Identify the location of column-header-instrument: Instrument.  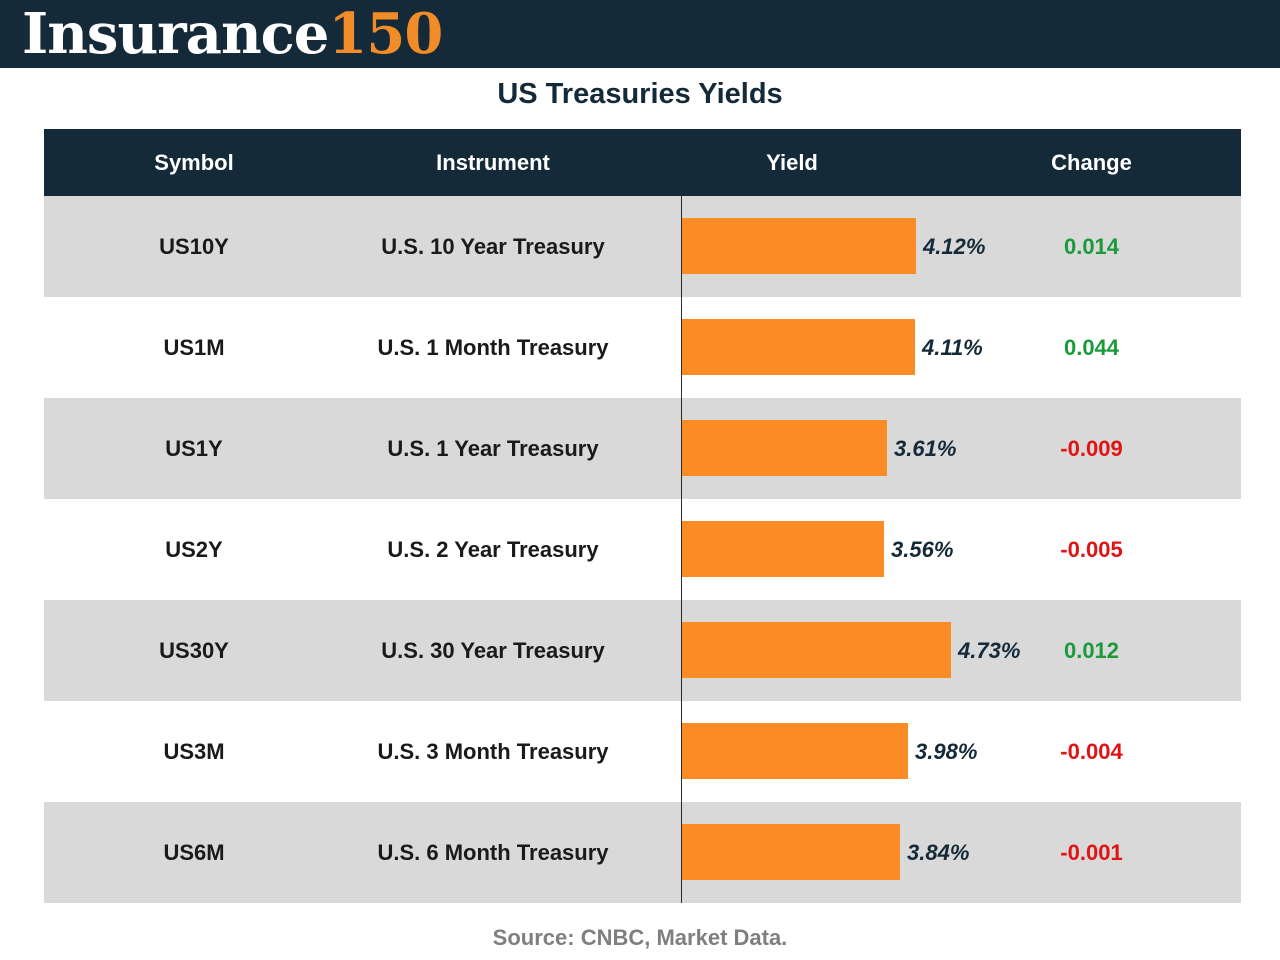
(493, 162).